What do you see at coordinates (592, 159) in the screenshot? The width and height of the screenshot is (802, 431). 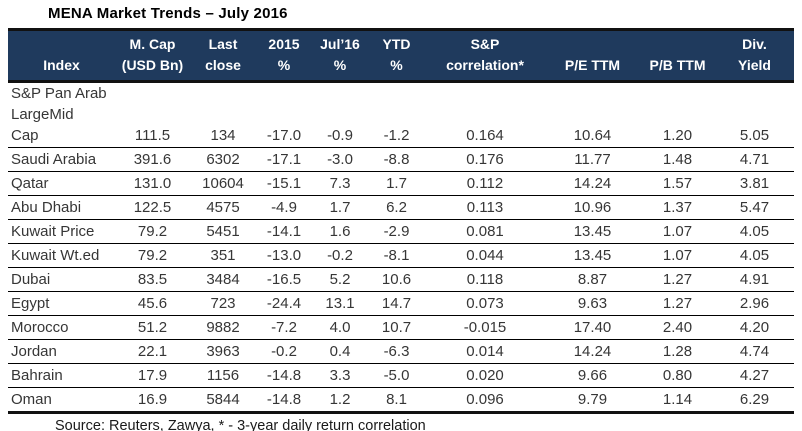 I see `value-cell: 11.77` at bounding box center [592, 159].